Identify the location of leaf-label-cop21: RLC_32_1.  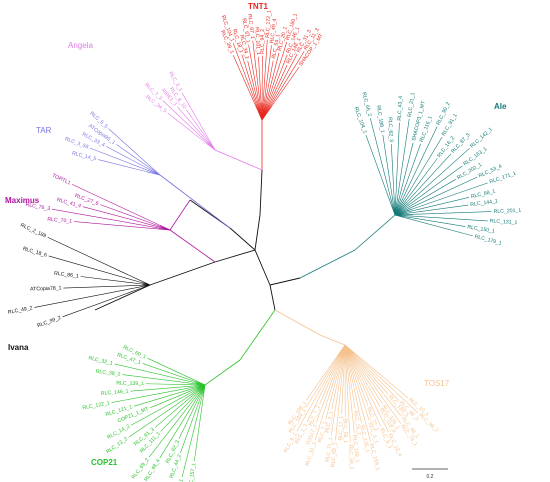
(101, 360).